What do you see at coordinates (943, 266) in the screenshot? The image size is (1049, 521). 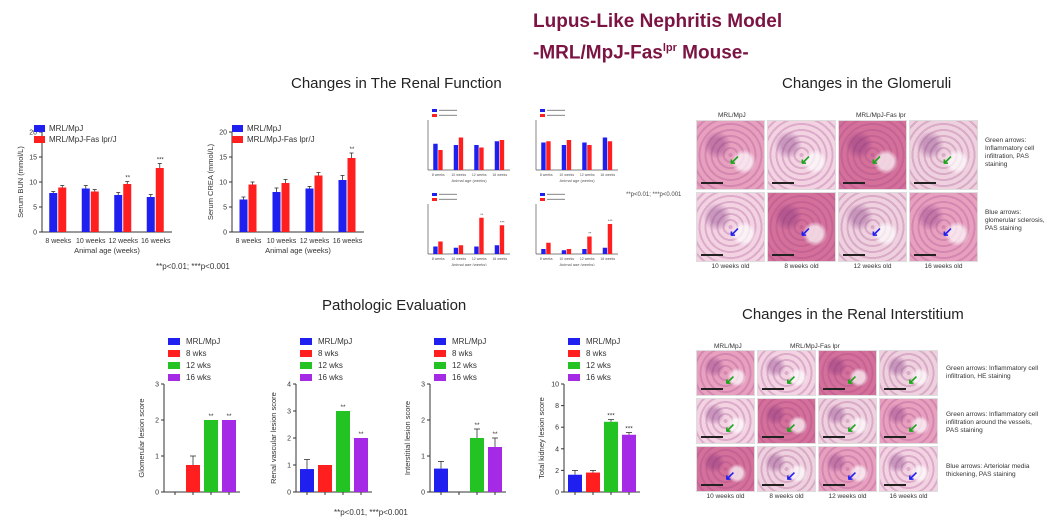 I see `age-label: 16 weeks old` at bounding box center [943, 266].